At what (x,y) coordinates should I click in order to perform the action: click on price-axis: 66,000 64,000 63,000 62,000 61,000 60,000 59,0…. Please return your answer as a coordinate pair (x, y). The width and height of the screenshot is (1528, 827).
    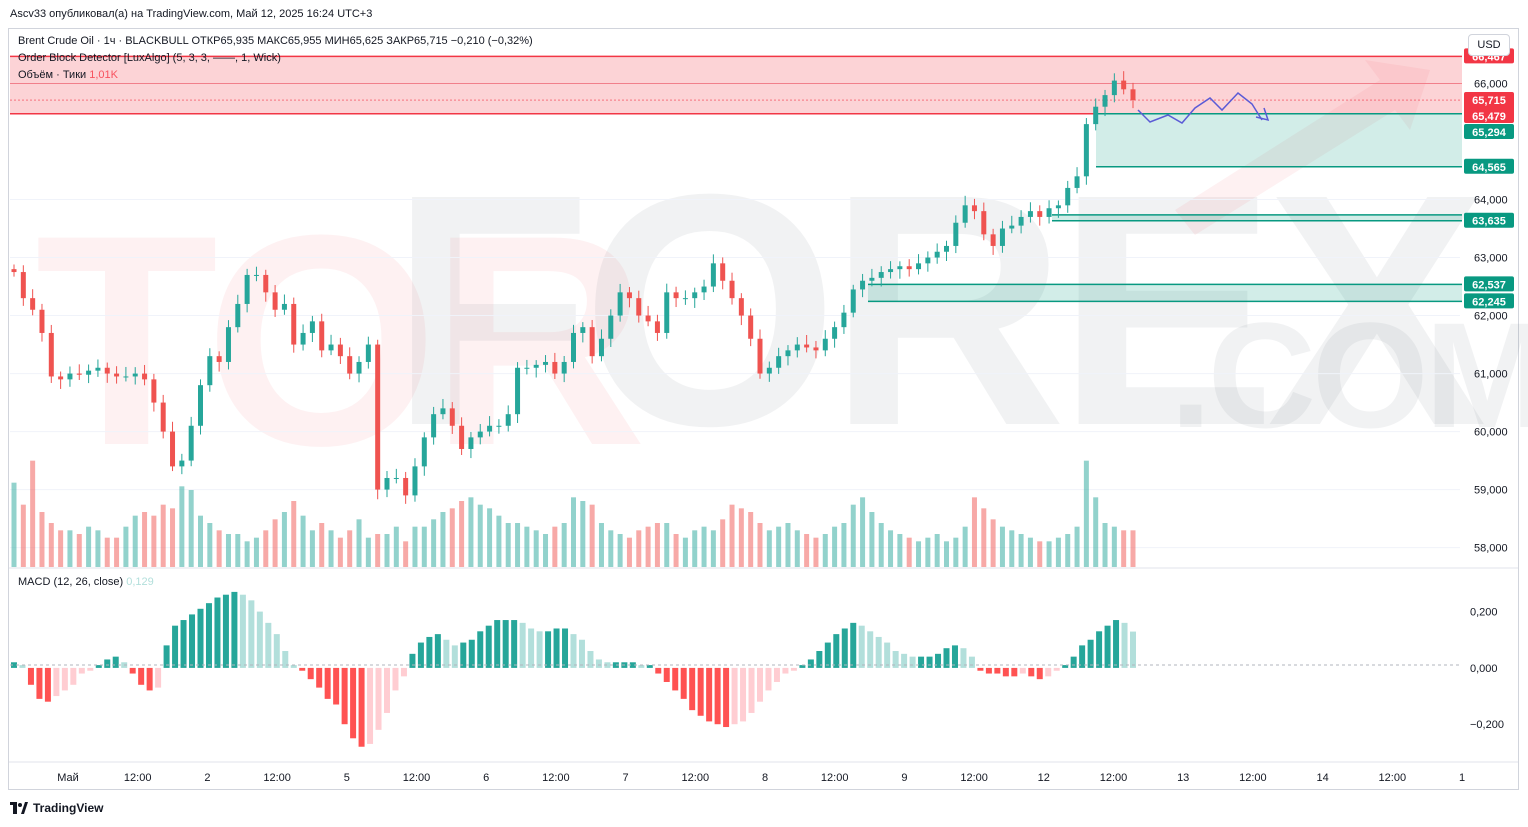
    Looking at the image, I should click on (1491, 317).